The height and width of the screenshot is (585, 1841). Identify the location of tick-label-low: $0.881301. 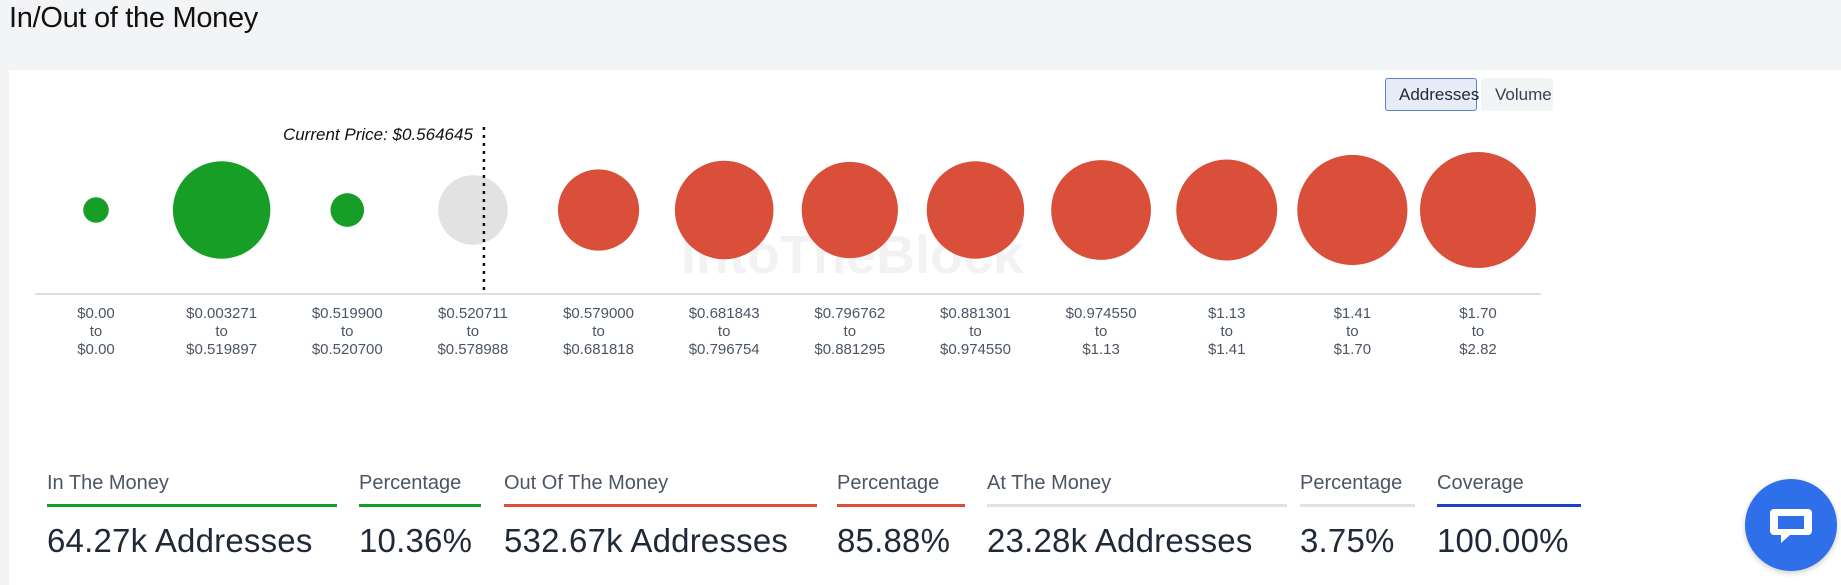
(975, 313).